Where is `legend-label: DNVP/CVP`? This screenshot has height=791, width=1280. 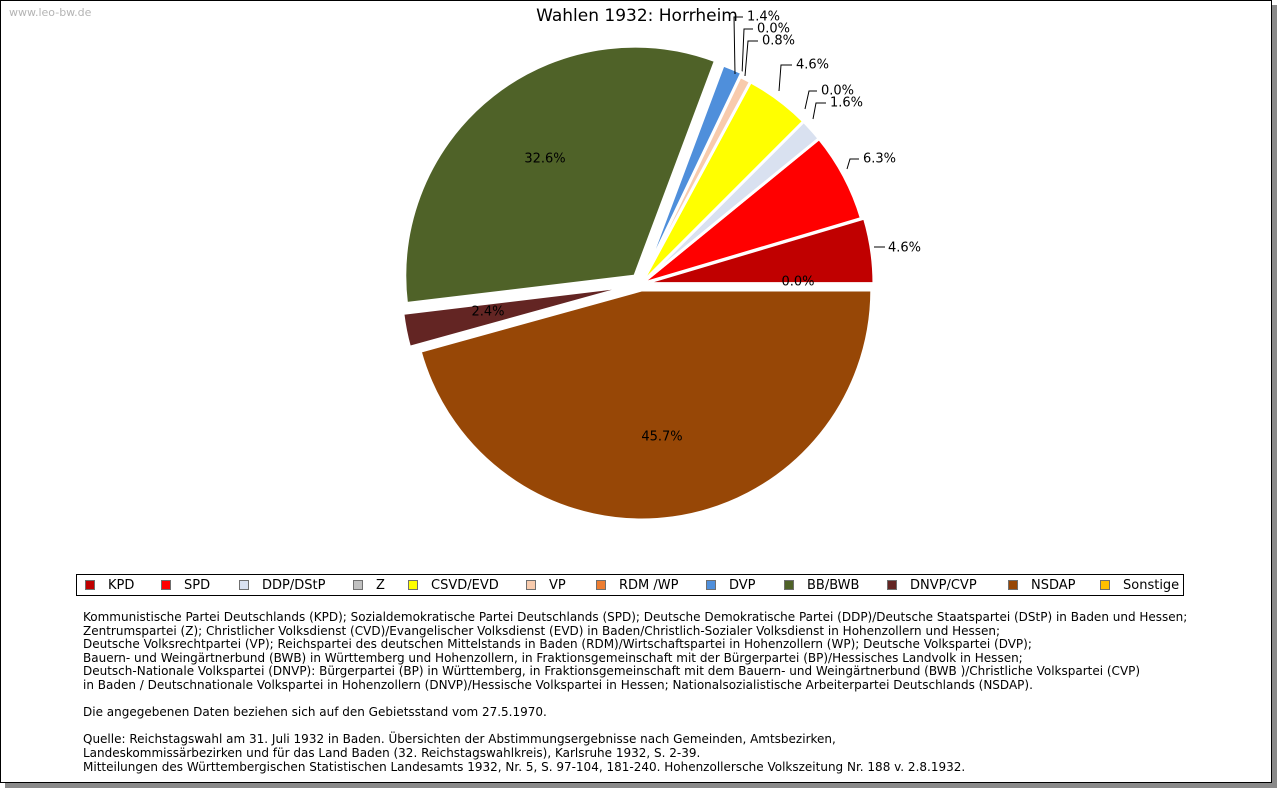 legend-label: DNVP/CVP is located at coordinates (943, 585).